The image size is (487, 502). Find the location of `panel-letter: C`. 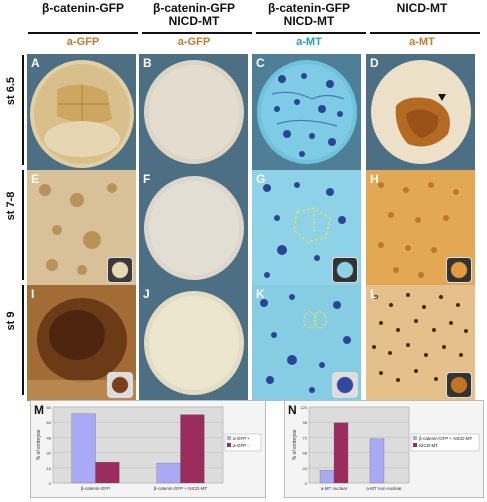

panel-letter: C is located at coordinates (260, 63).